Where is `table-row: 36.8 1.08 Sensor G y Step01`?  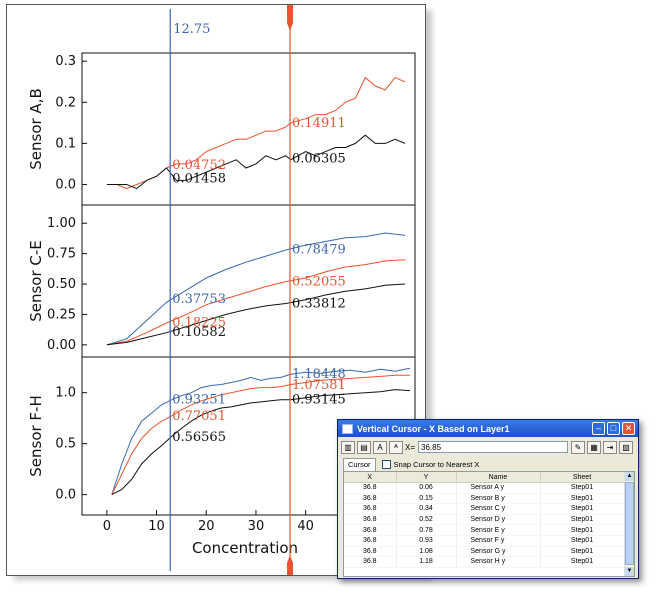
table-row: 36.8 1.08 Sensor G y Step01 is located at coordinates (484, 552).